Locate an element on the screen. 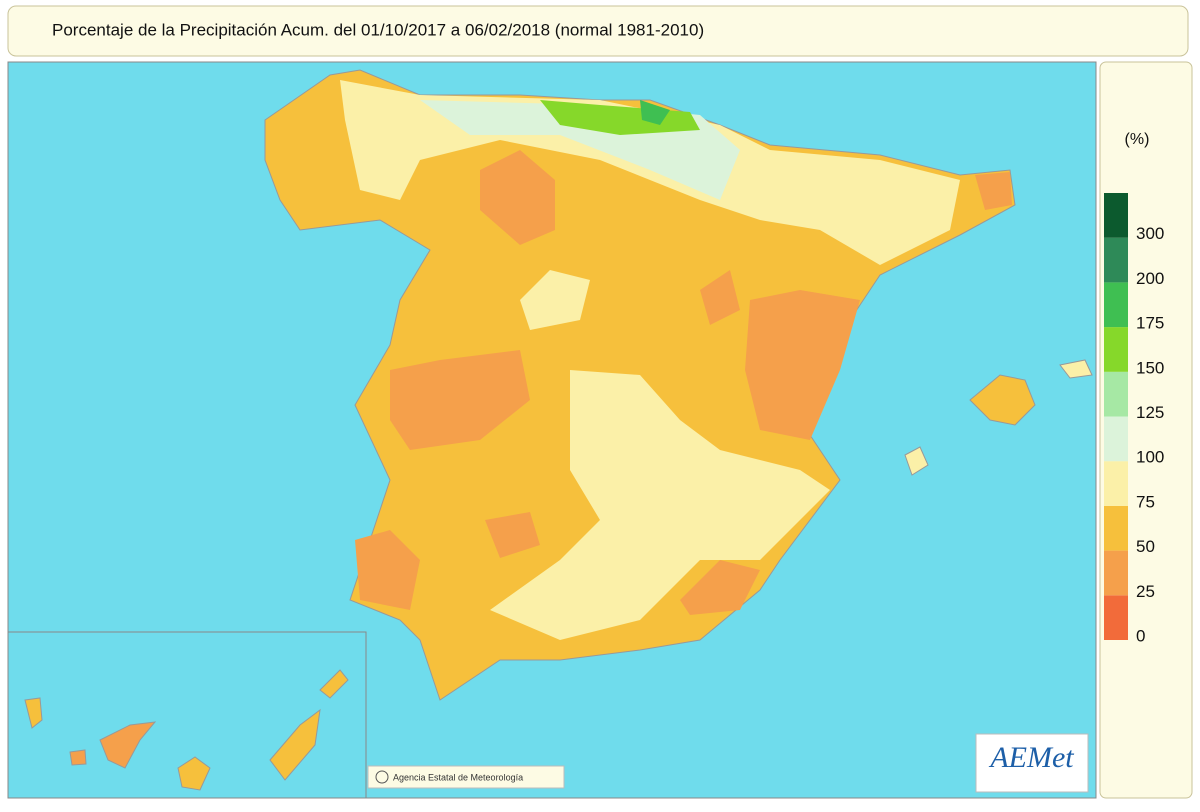 This screenshot has width=1200, height=812. legend-tick-label: 25 is located at coordinates (1145, 591).